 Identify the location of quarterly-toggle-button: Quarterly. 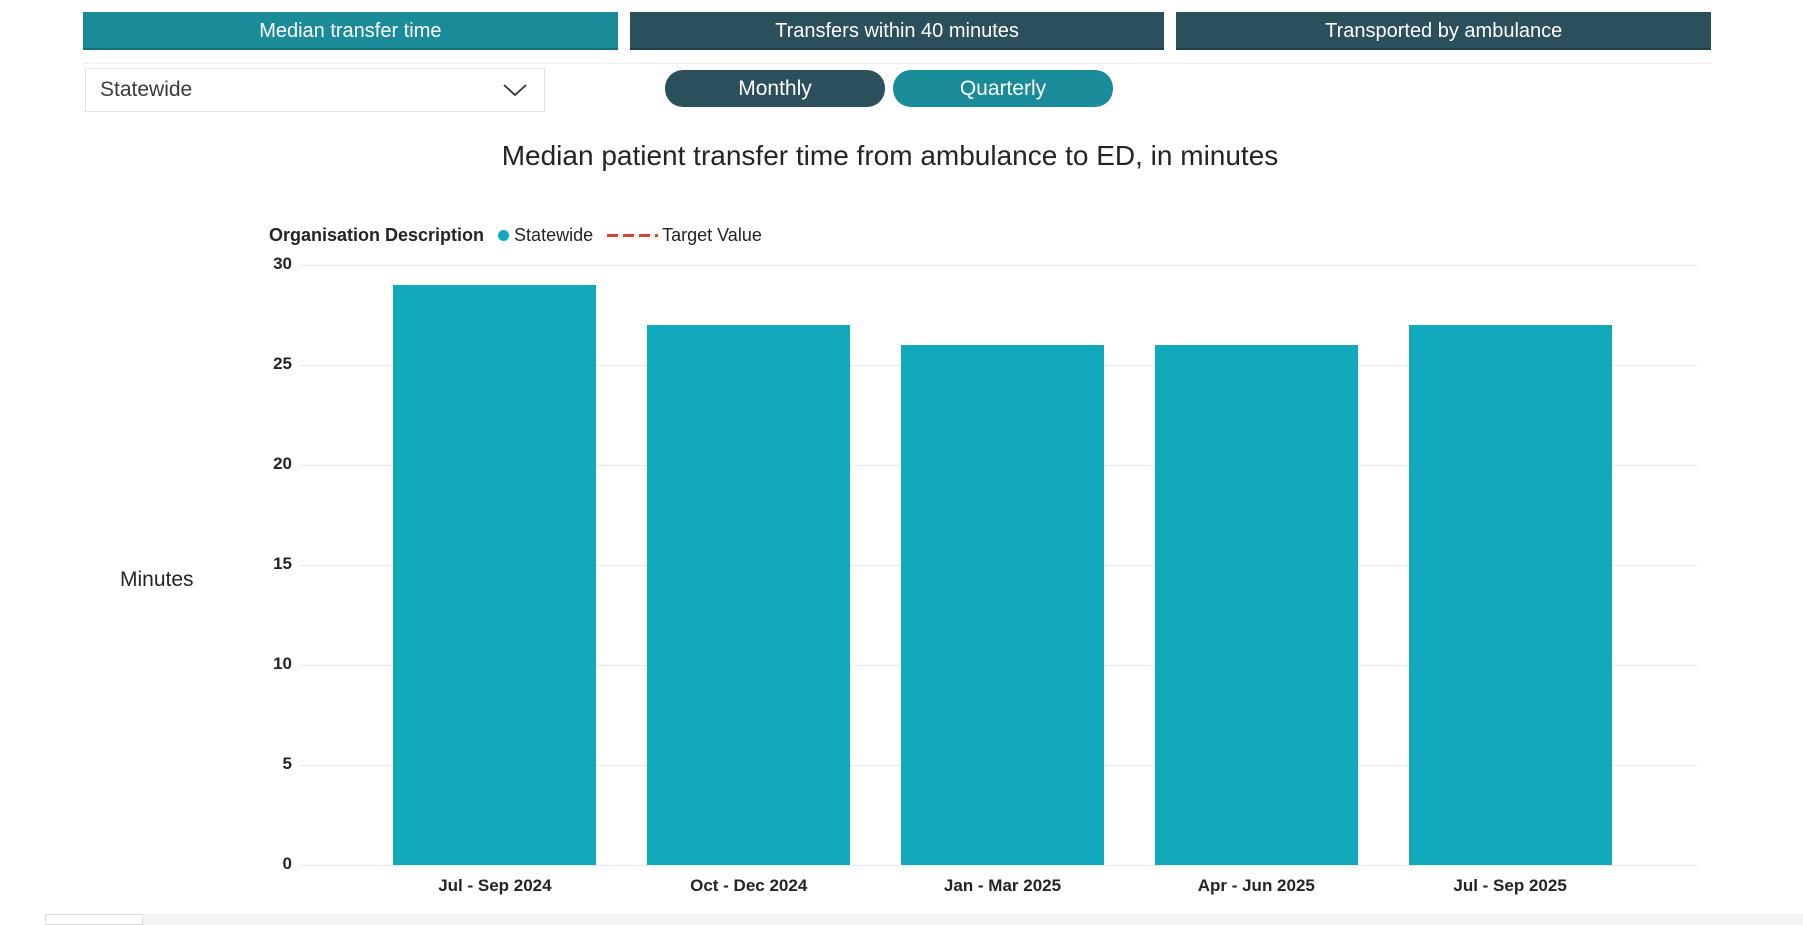
(1003, 88).